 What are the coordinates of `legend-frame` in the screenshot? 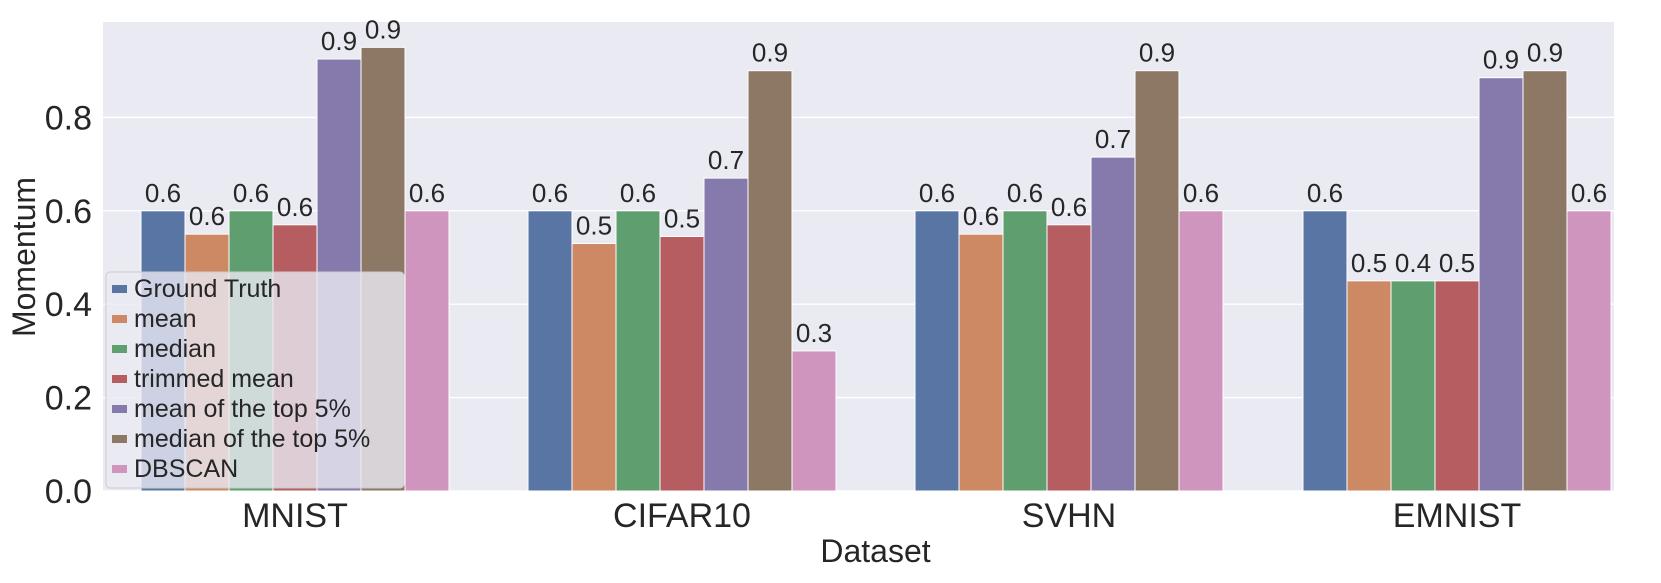 It's located at (255, 380).